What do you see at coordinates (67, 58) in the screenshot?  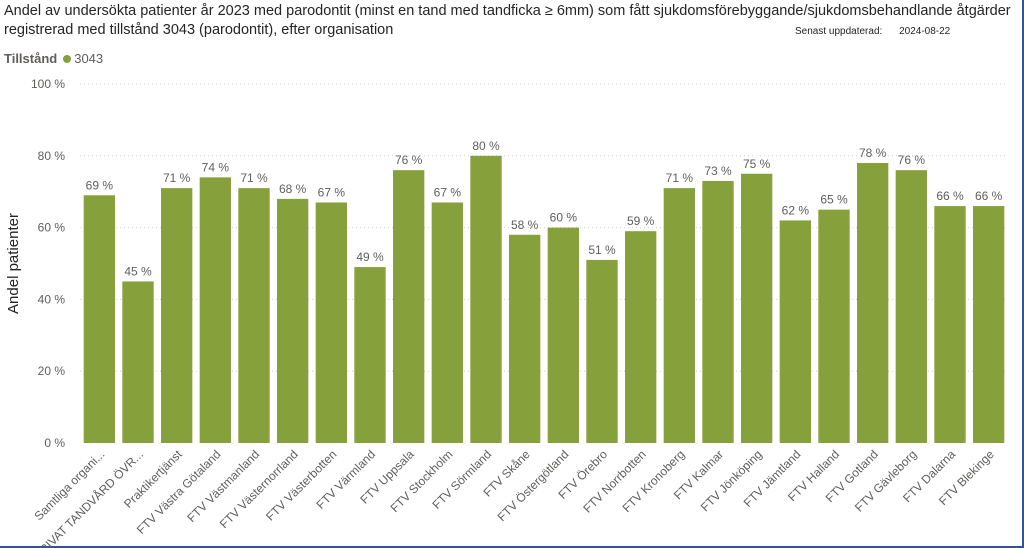 I see `legend-marker-icon` at bounding box center [67, 58].